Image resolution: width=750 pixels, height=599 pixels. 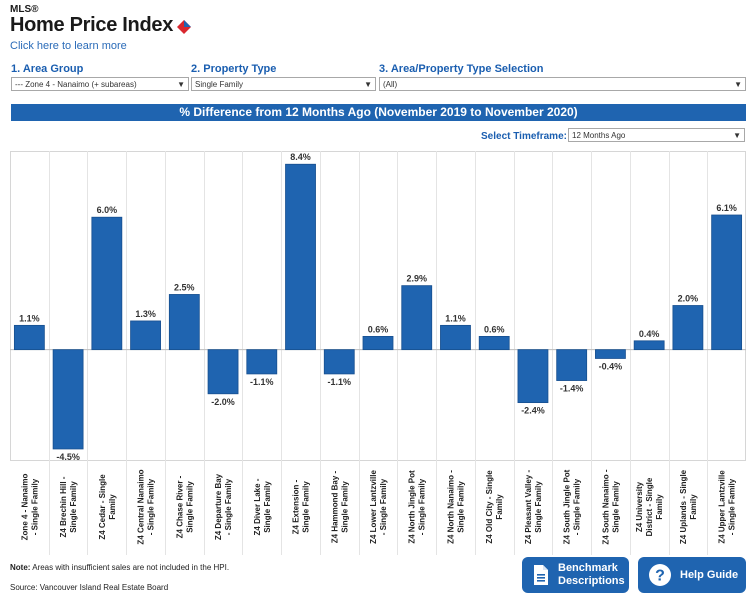 I want to click on category-label: Z4 UniversityDistrict - SingleFamily, so click(x=649, y=506).